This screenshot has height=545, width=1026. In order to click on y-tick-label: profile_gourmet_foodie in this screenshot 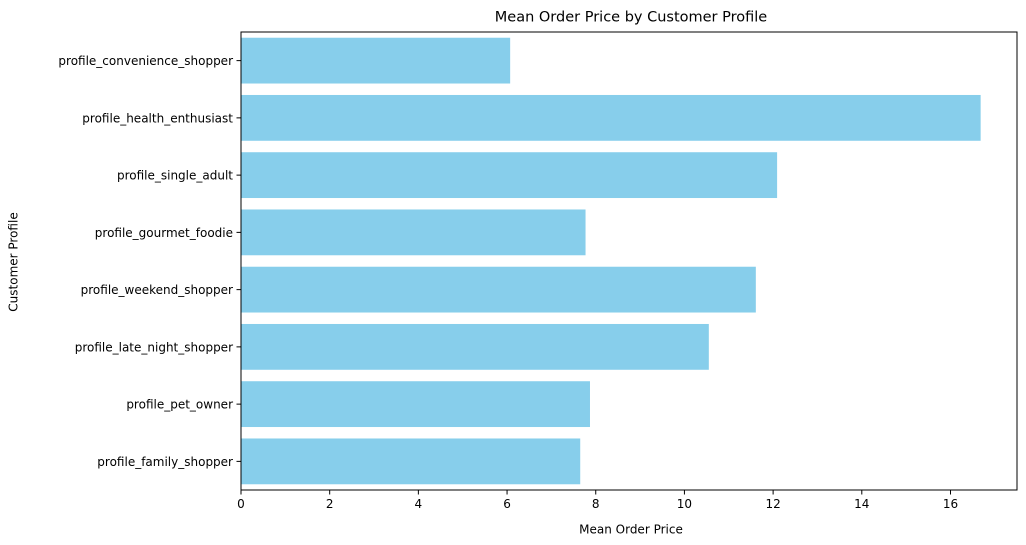, I will do `click(164, 233)`.